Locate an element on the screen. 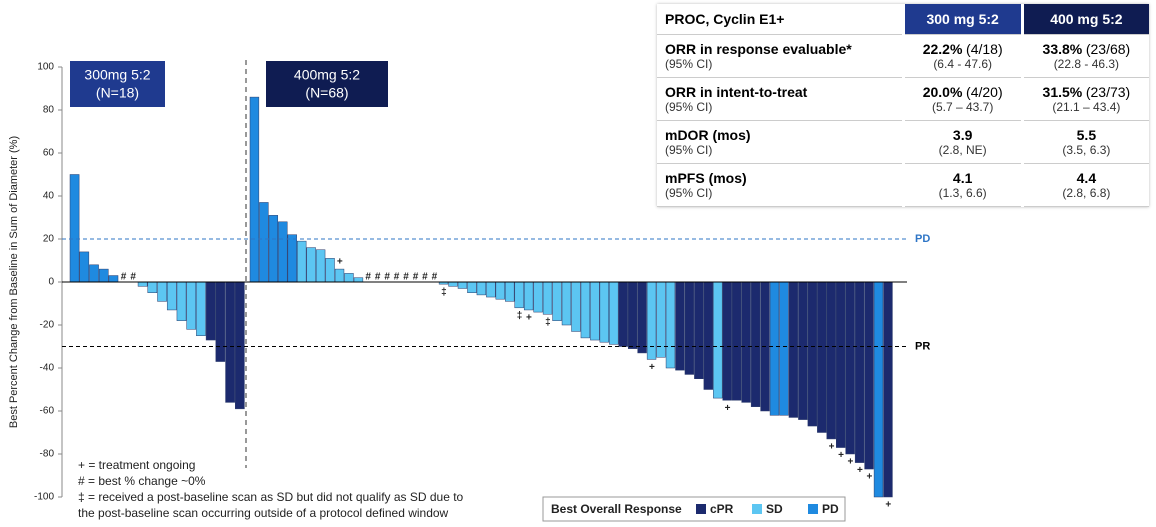 The height and width of the screenshot is (527, 1156). value-line: 22.2% (4/18) is located at coordinates (963, 49).